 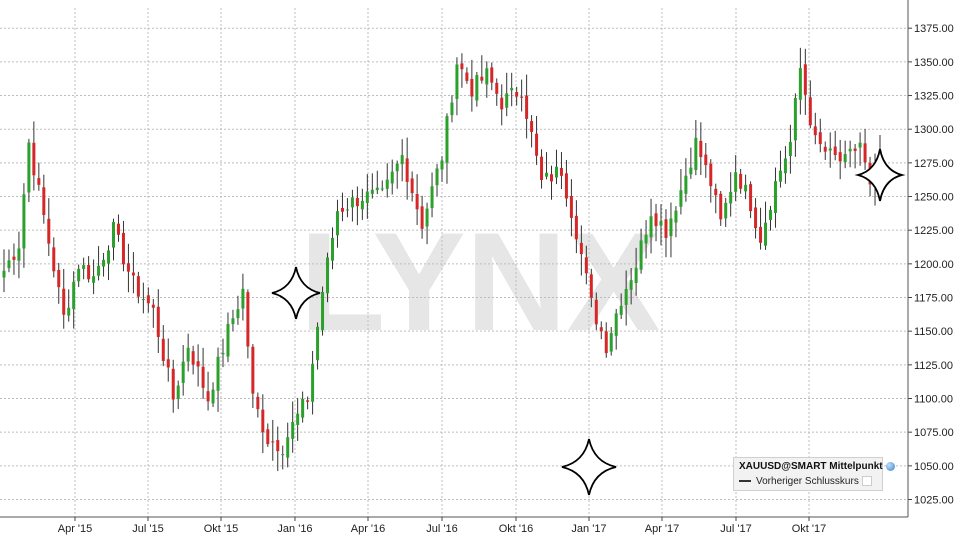 What do you see at coordinates (880, 175) in the screenshot?
I see `sparkle-star-icon` at bounding box center [880, 175].